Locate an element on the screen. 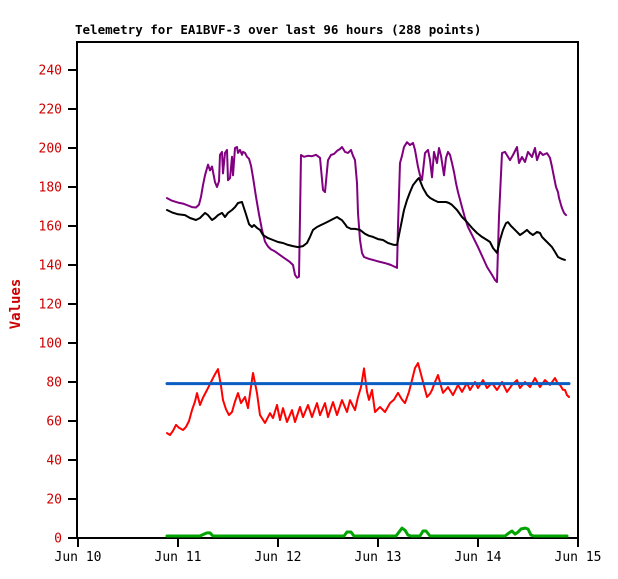  x-tick-label: Jun 14 is located at coordinates (478, 557).